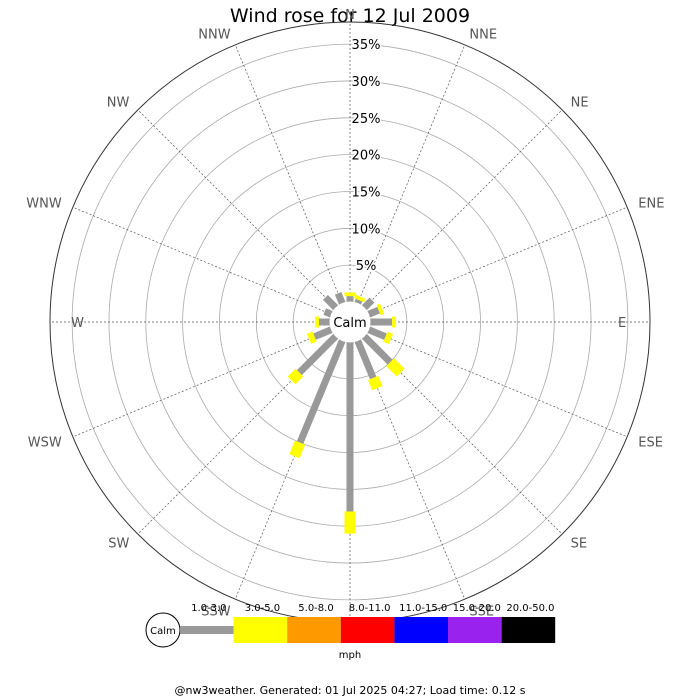 The width and height of the screenshot is (700, 700). I want to click on legend-swatch-20.0-50.0, so click(528, 630).